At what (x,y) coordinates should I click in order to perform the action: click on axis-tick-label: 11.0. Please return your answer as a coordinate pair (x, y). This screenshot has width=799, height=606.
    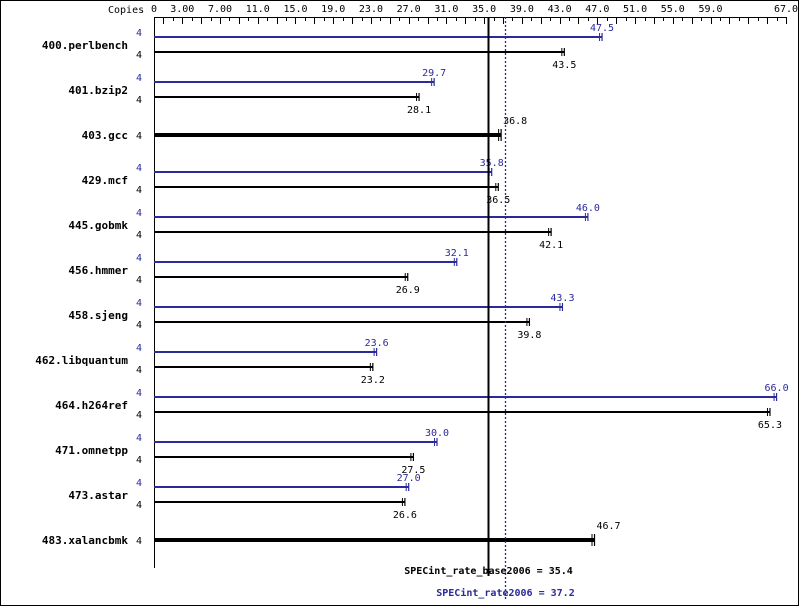
    Looking at the image, I should click on (258, 9).